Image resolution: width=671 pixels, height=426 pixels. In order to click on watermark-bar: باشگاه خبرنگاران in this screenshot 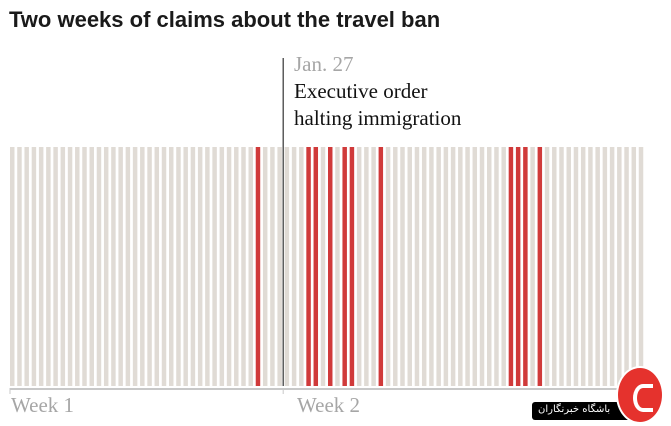, I will do `click(586, 411)`.